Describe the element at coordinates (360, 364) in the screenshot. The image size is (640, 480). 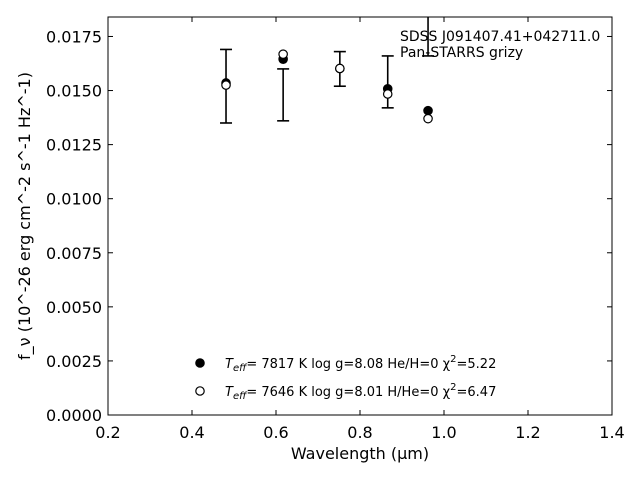
I see `legend-entry-label: Teff= 7817 K log g=8.08 He/H=0 χ2=5.22` at that location.